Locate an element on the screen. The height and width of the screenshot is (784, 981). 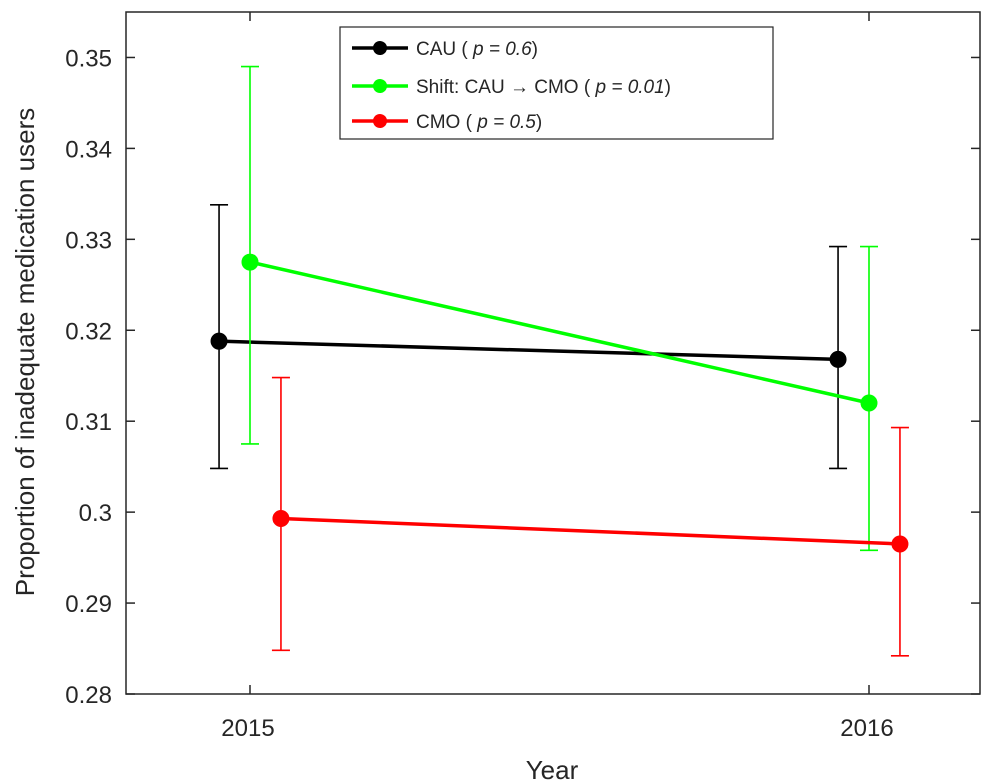
legend-box is located at coordinates (556, 83).